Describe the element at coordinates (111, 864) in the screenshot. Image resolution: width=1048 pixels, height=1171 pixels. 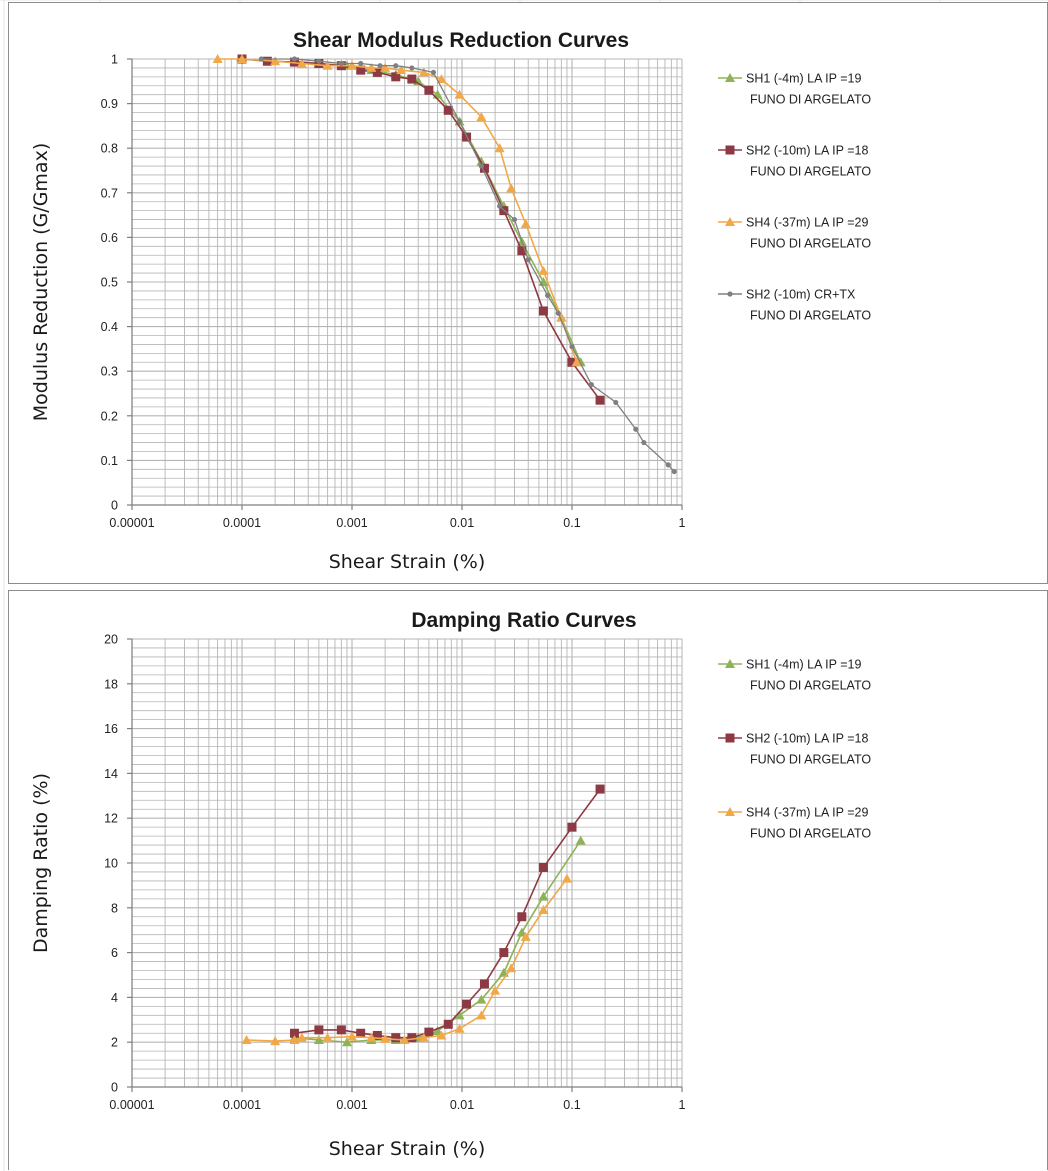
I see `y-tick-label: 10` at that location.